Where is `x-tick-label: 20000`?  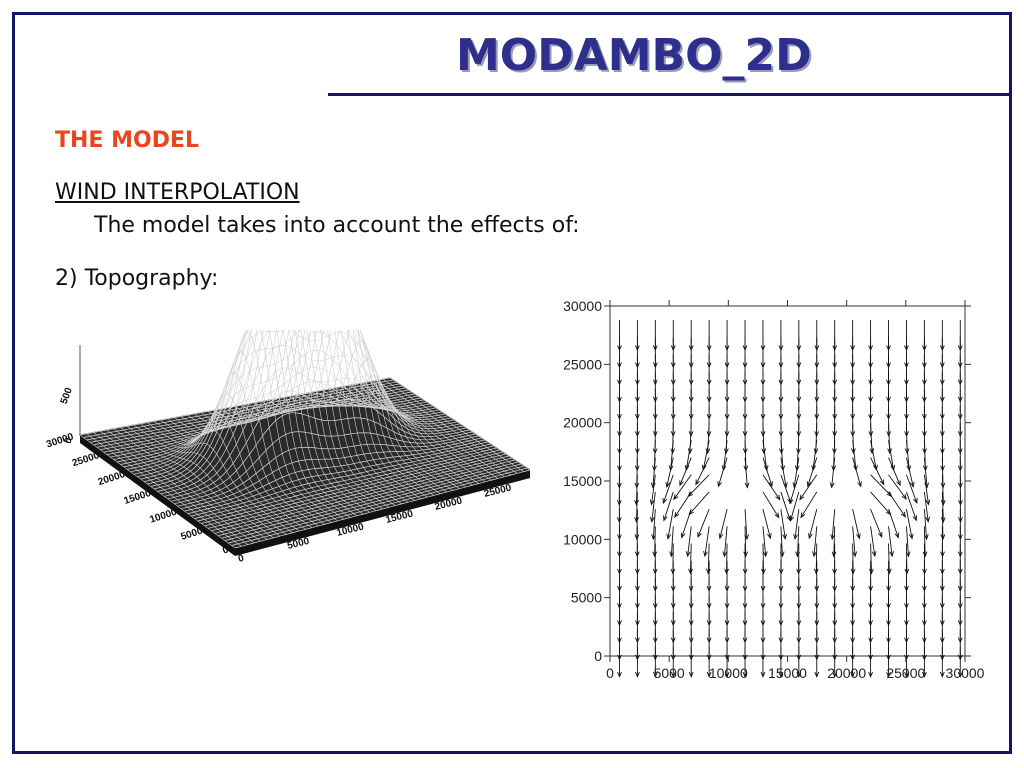 x-tick-label: 20000 is located at coordinates (846, 673).